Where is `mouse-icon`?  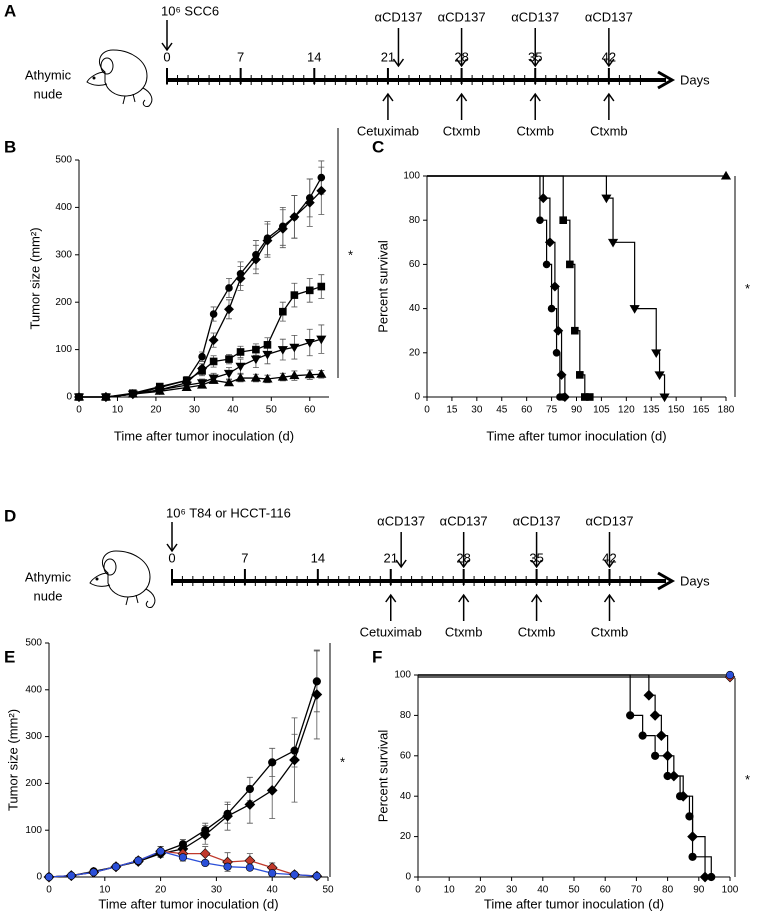
mouse-icon is located at coordinates (119, 78).